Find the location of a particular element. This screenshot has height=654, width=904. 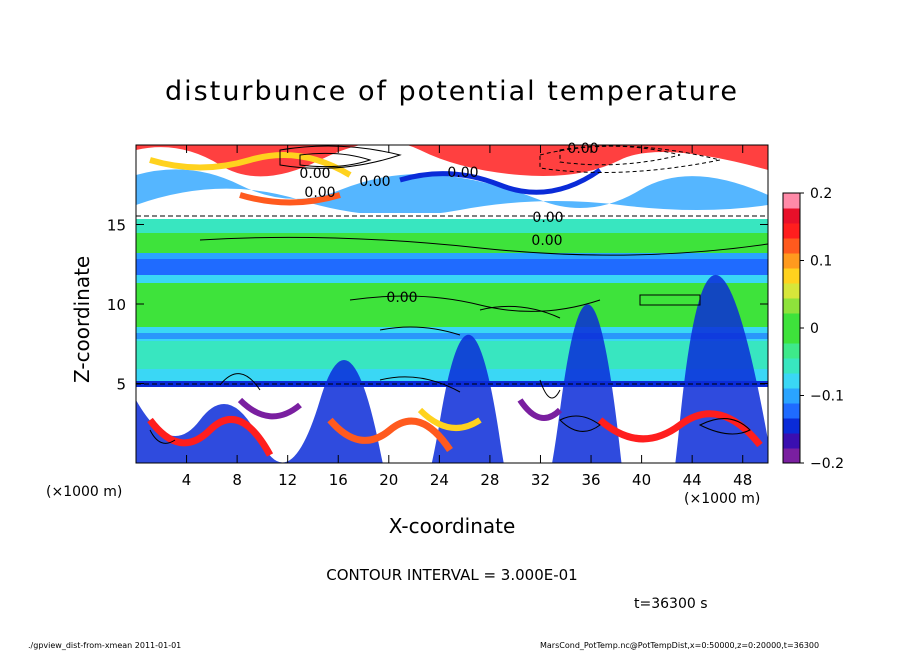

x-tick-label: 24 is located at coordinates (439, 480).